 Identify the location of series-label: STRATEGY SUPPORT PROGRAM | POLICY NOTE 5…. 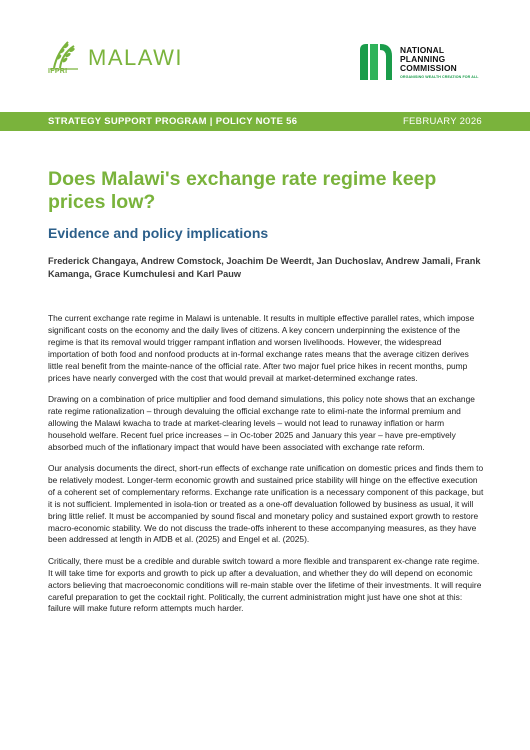
(173, 121).